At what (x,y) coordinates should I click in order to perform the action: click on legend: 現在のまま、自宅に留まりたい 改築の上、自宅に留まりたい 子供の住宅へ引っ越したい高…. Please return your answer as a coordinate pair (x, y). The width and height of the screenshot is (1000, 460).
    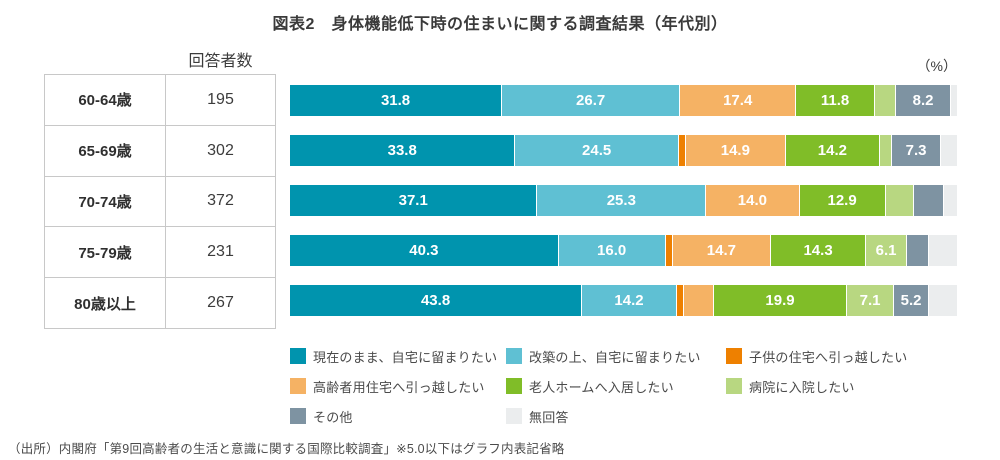
    Looking at the image, I should click on (626, 386).